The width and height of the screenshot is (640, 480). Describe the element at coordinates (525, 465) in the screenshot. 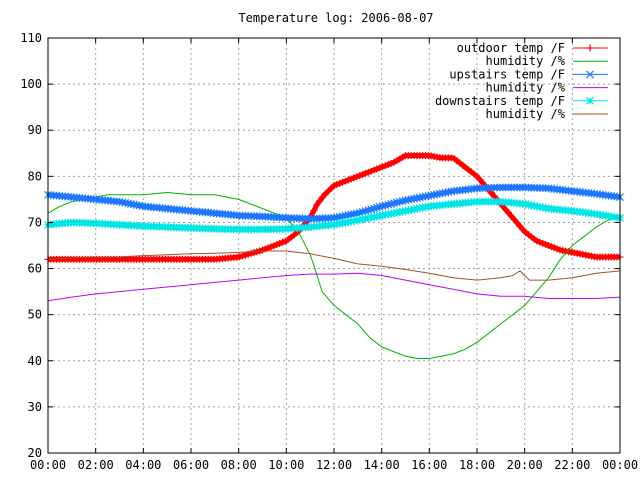

I see `x-tick-label: 20:00` at that location.